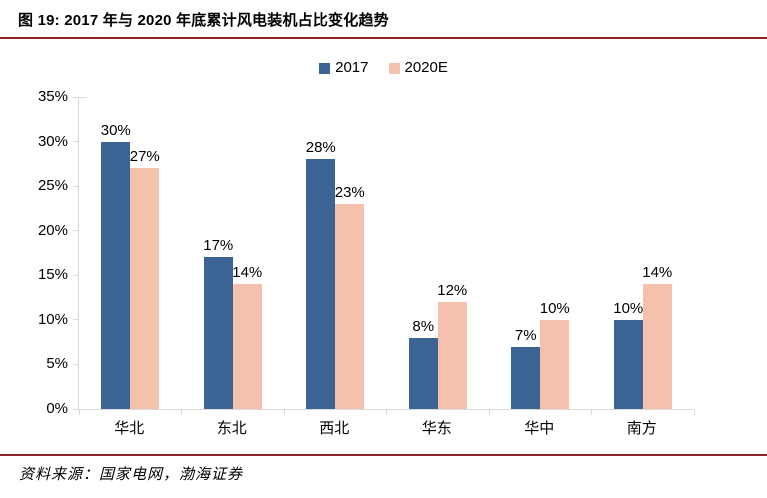  What do you see at coordinates (129, 428) in the screenshot?
I see `x-axis-label-华北: 华北` at bounding box center [129, 428].